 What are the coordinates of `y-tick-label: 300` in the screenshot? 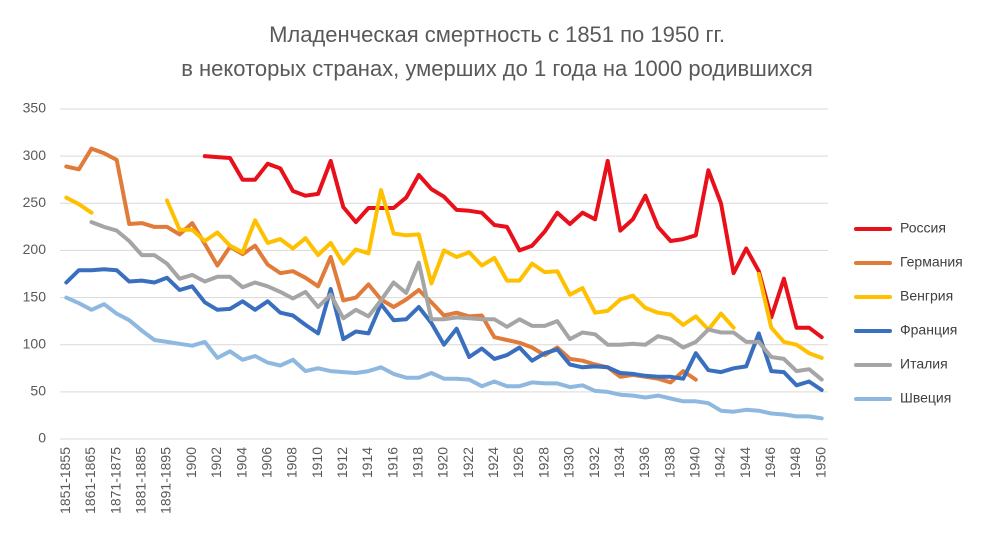 It's located at (35, 155).